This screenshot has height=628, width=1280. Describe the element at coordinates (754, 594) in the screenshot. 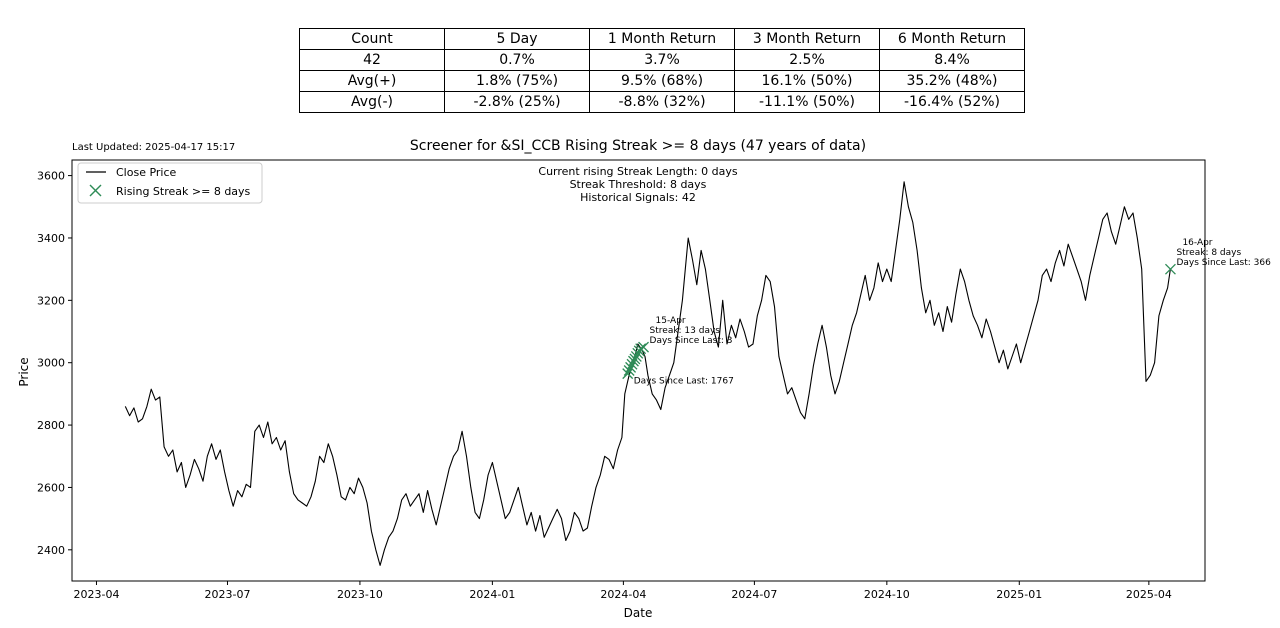

I see `x-tick-label: 2024-07` at that location.